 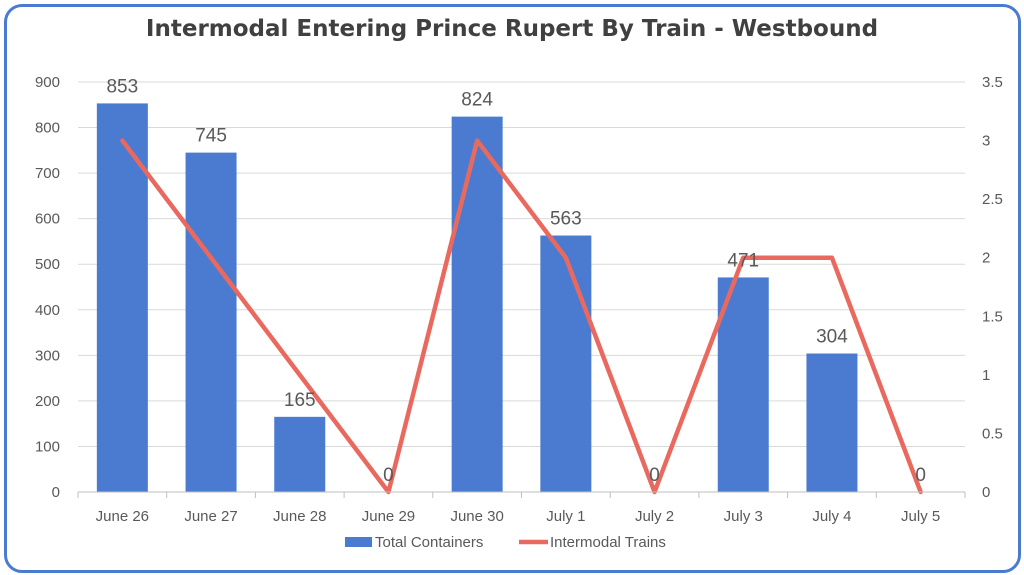 What do you see at coordinates (47, 128) in the screenshot?
I see `y-left-tick-label: 800` at bounding box center [47, 128].